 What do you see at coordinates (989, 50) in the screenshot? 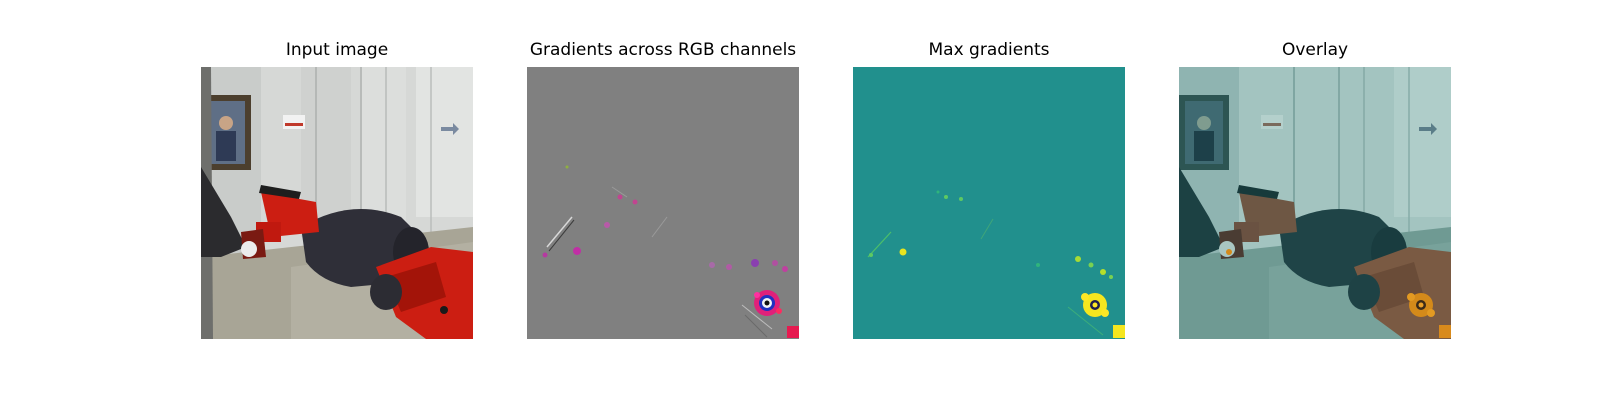
I see `panel-title-max-gradients: Max gradients` at bounding box center [989, 50].